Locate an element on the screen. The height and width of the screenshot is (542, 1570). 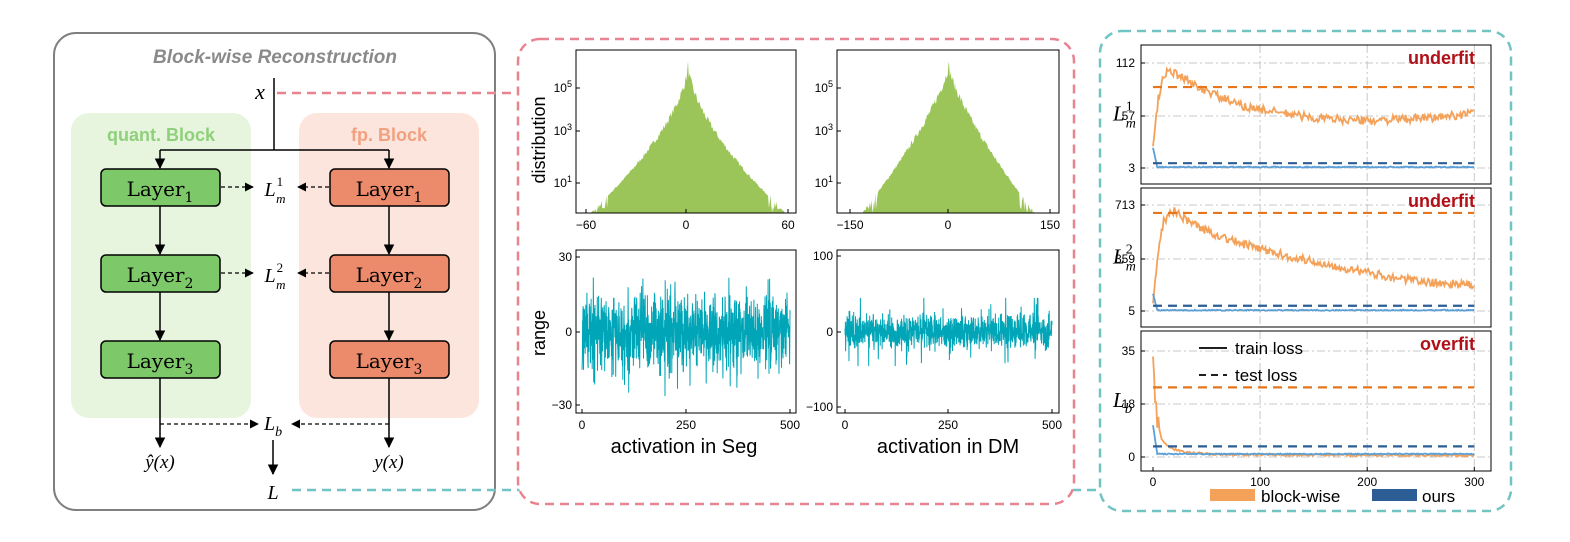
loss-b-label: Lb is located at coordinates (272, 426).